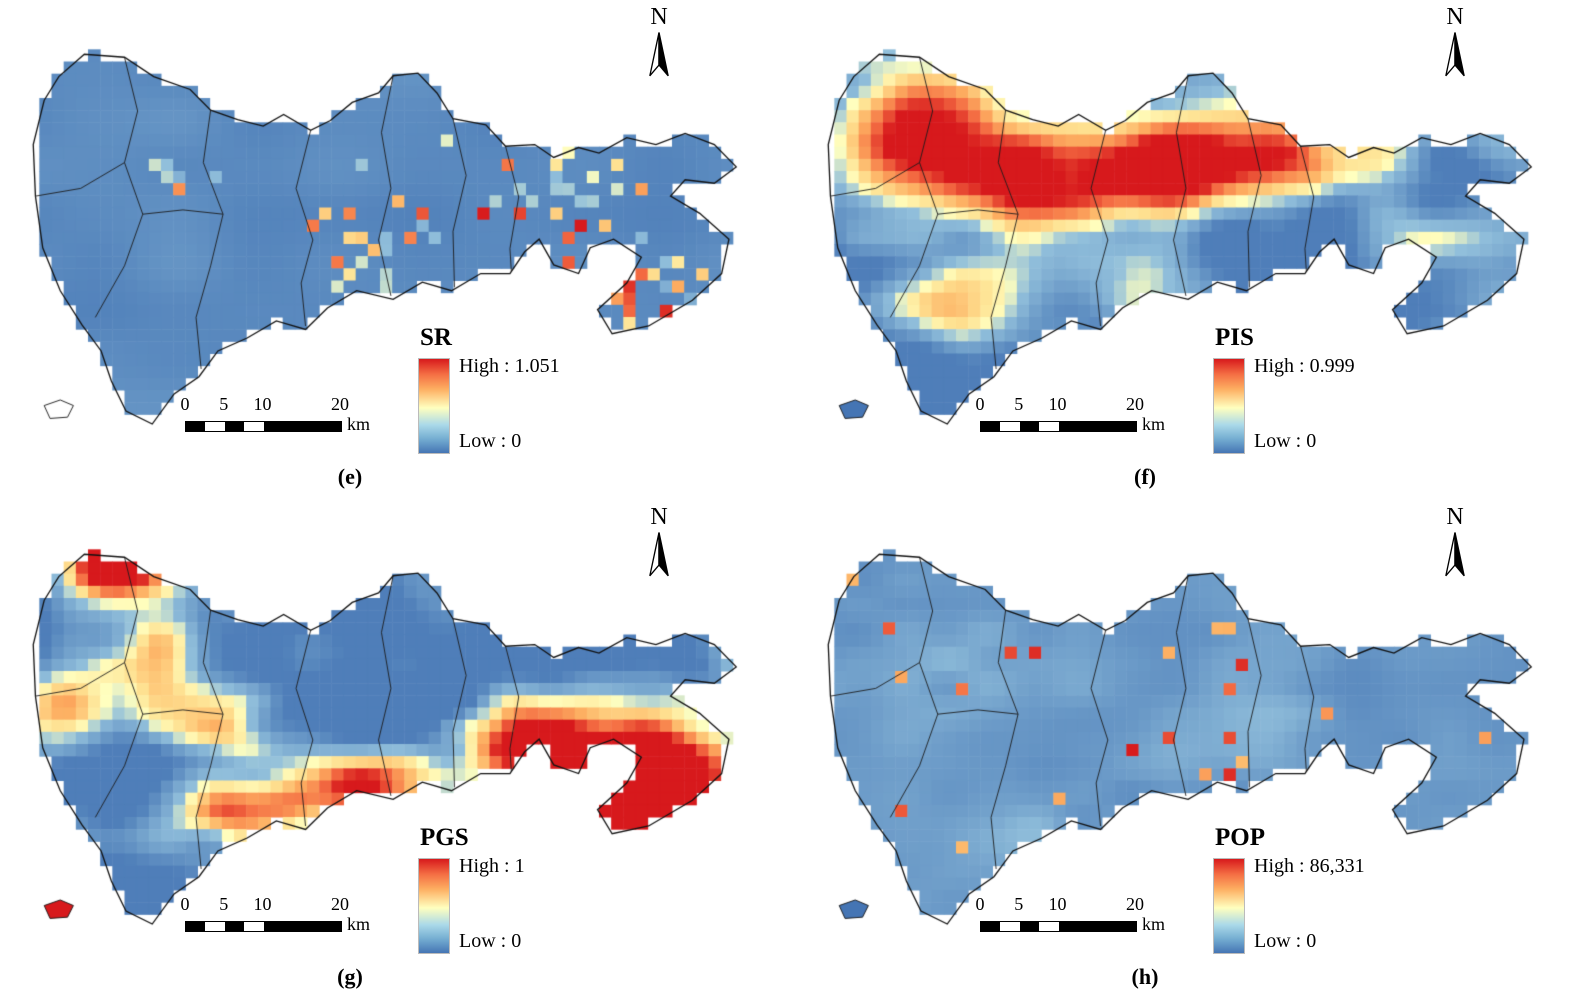  I want to click on legend-high: High : 86,331, so click(1309, 866).